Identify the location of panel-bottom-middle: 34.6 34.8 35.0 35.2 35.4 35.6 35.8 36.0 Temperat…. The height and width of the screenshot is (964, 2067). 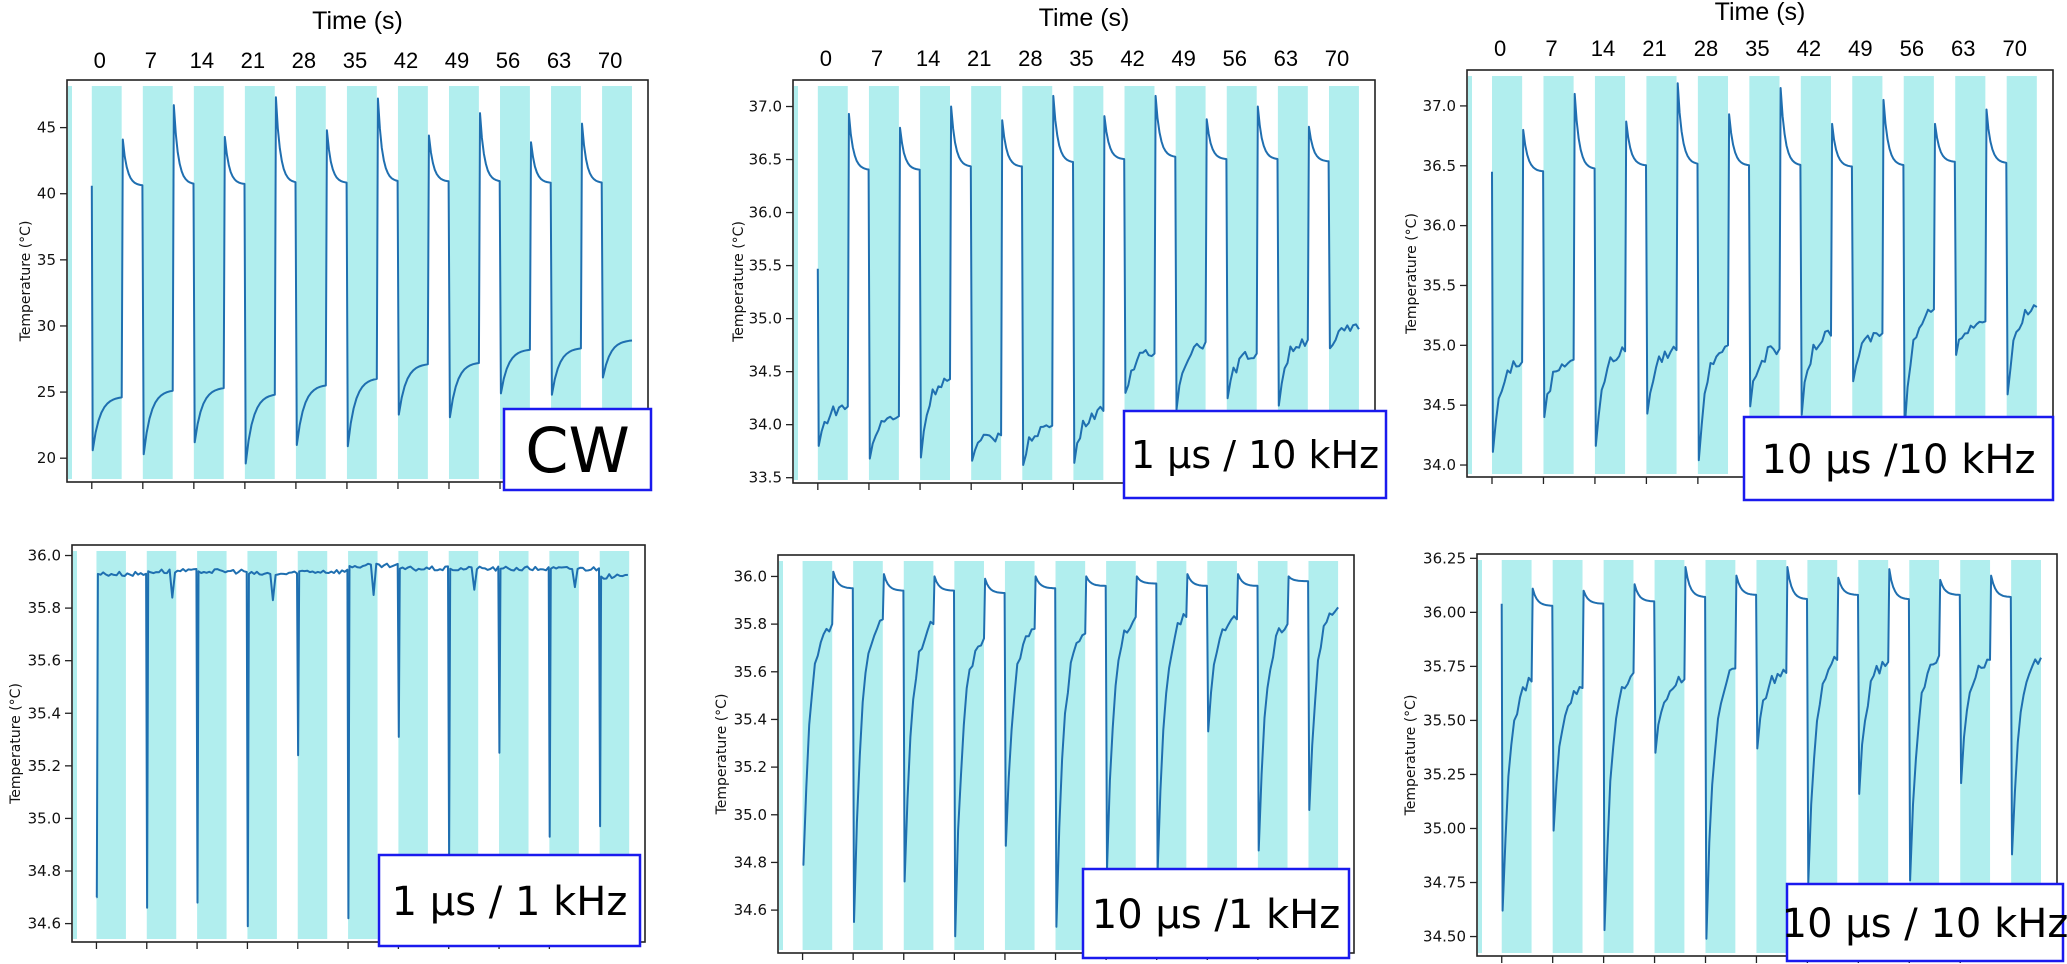
(1034, 757).